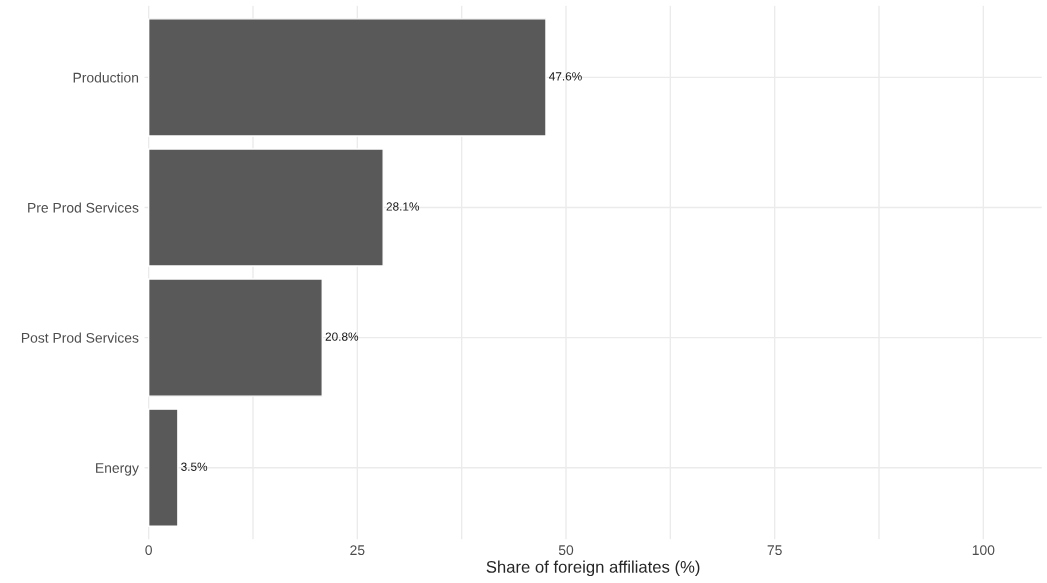 This screenshot has width=1047, height=583. I want to click on x-tick-label: 100, so click(983, 550).